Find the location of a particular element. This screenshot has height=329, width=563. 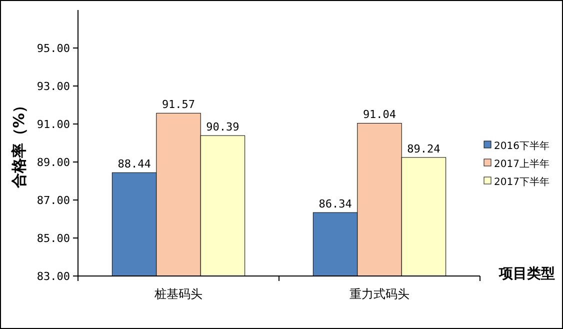

y-tick-label: 93.00 is located at coordinates (53, 86).